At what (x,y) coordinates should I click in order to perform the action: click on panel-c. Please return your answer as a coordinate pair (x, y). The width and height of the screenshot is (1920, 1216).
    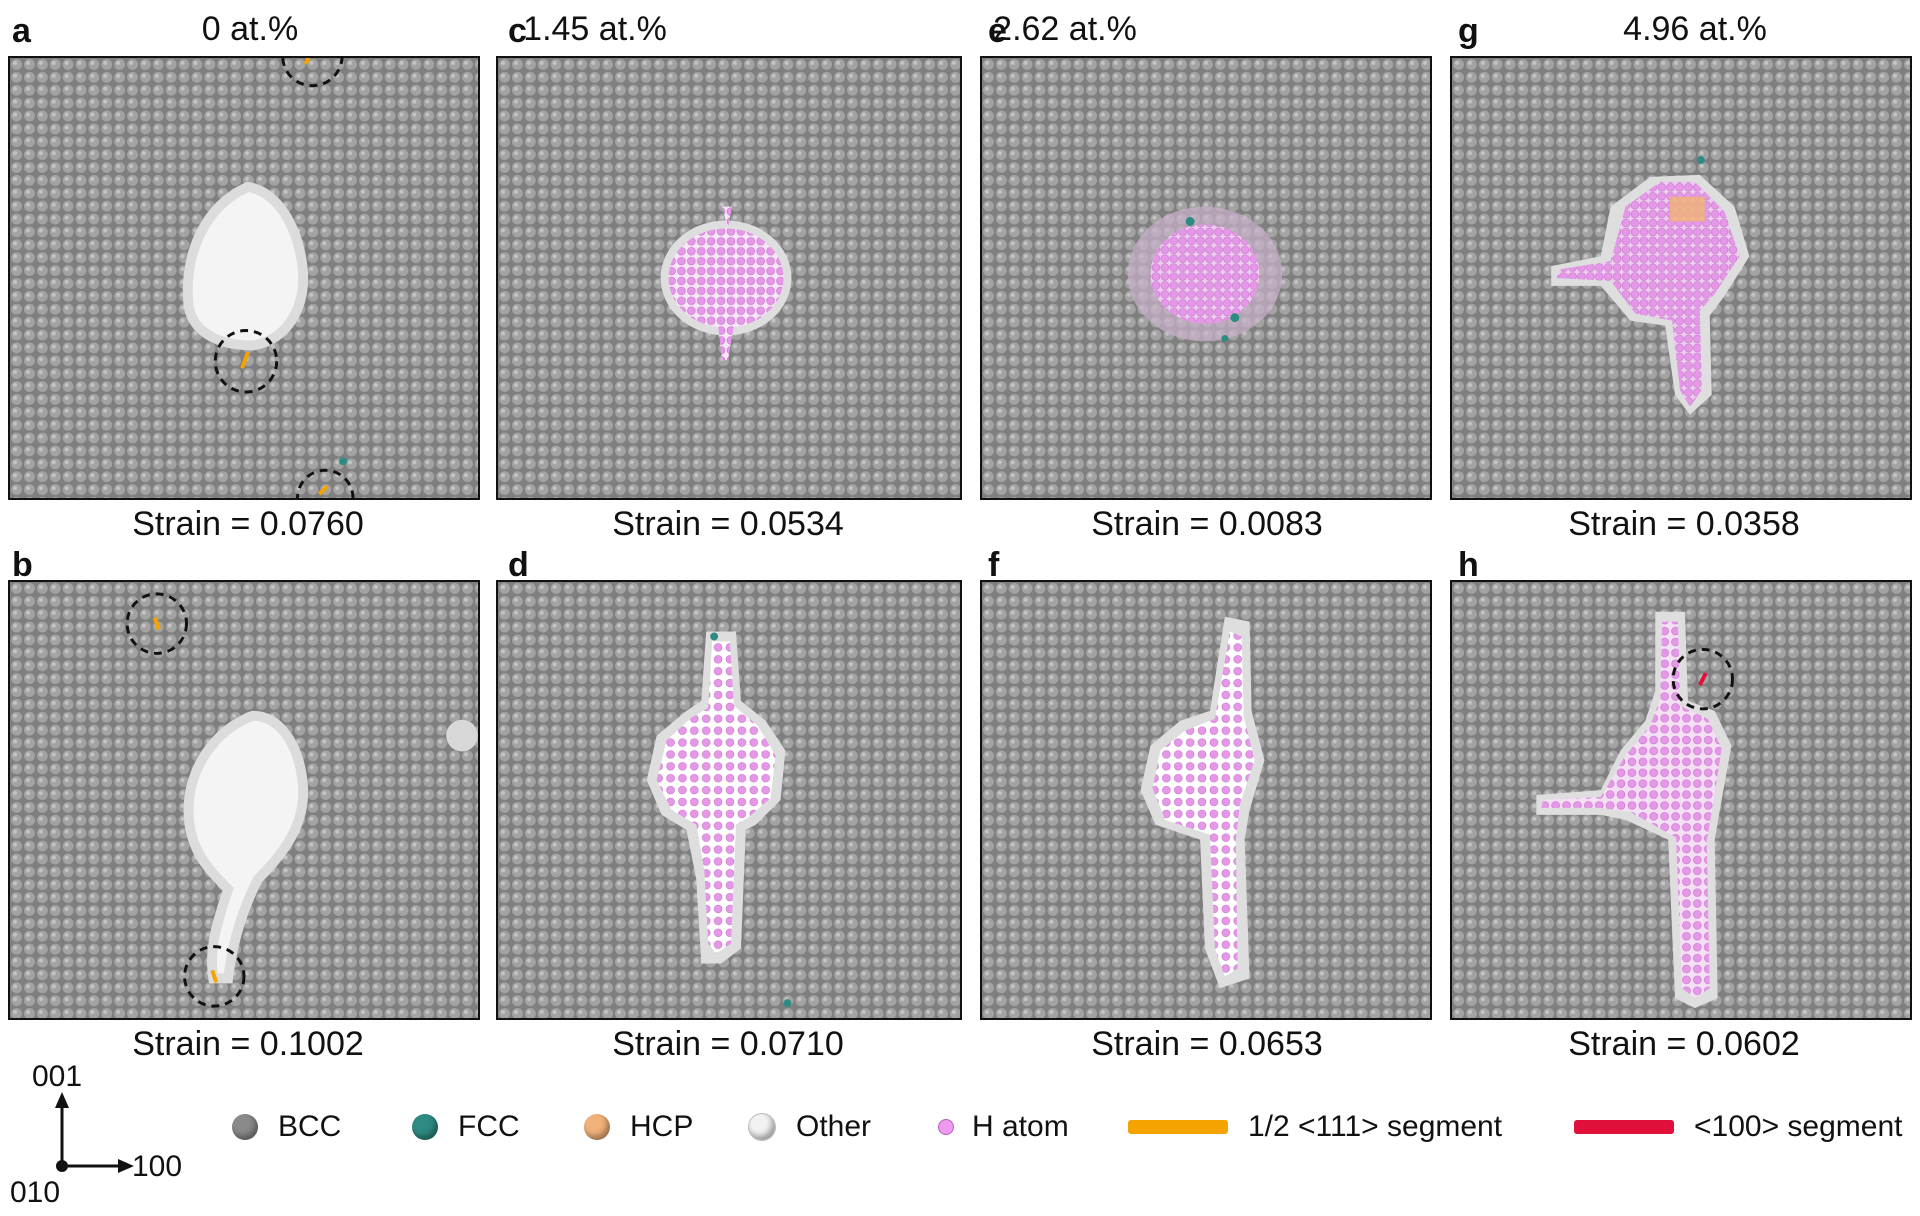
    Looking at the image, I should click on (729, 278).